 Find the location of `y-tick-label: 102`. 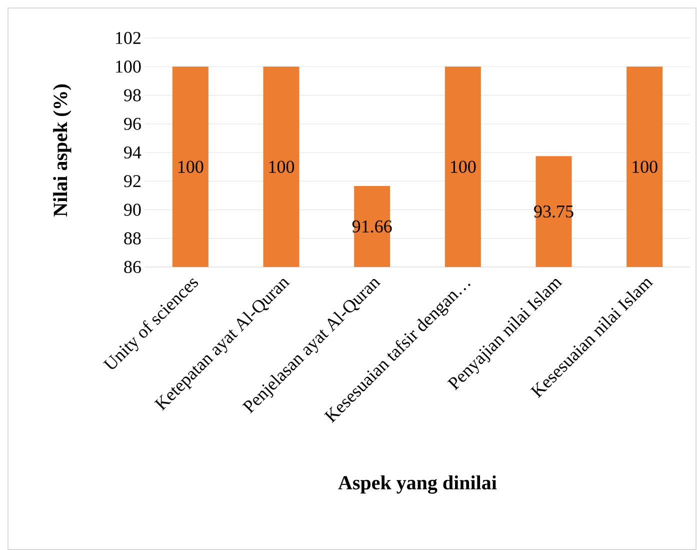

y-tick-label: 102 is located at coordinates (128, 38).